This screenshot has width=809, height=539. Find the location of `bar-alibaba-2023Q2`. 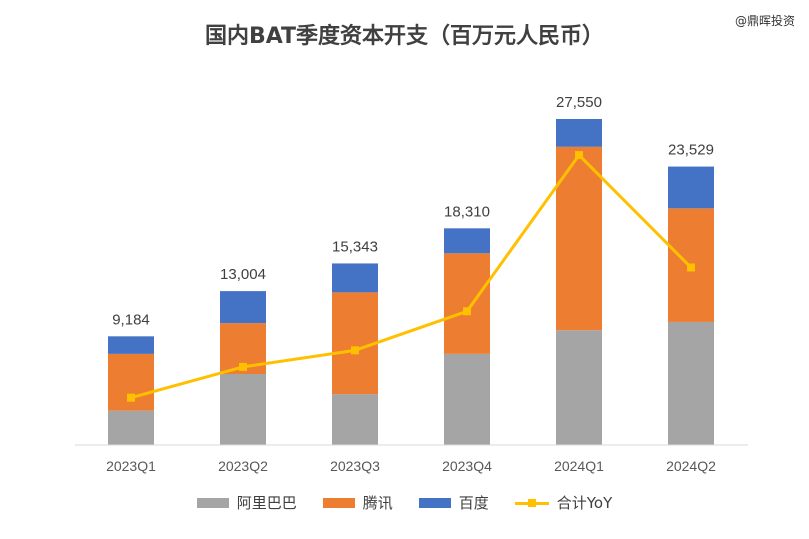

bar-alibaba-2023Q2 is located at coordinates (243, 409).